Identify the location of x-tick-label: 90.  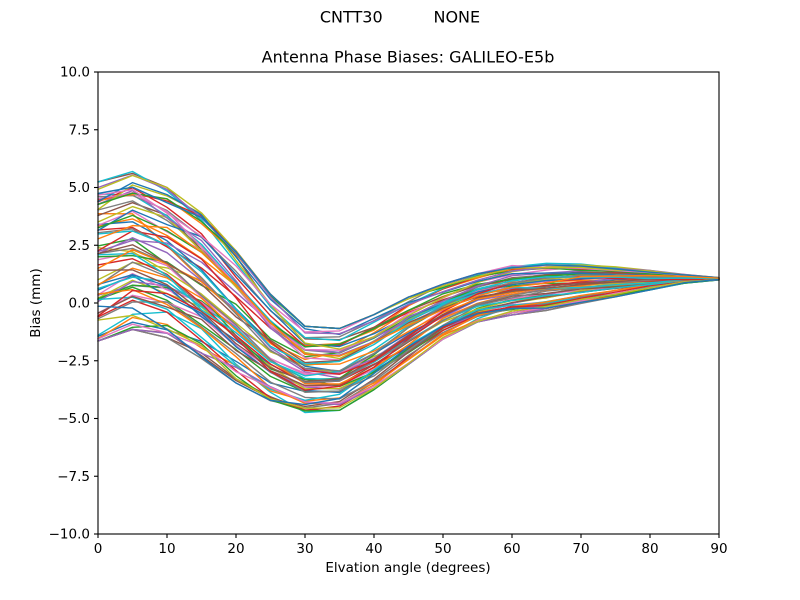
(718, 549).